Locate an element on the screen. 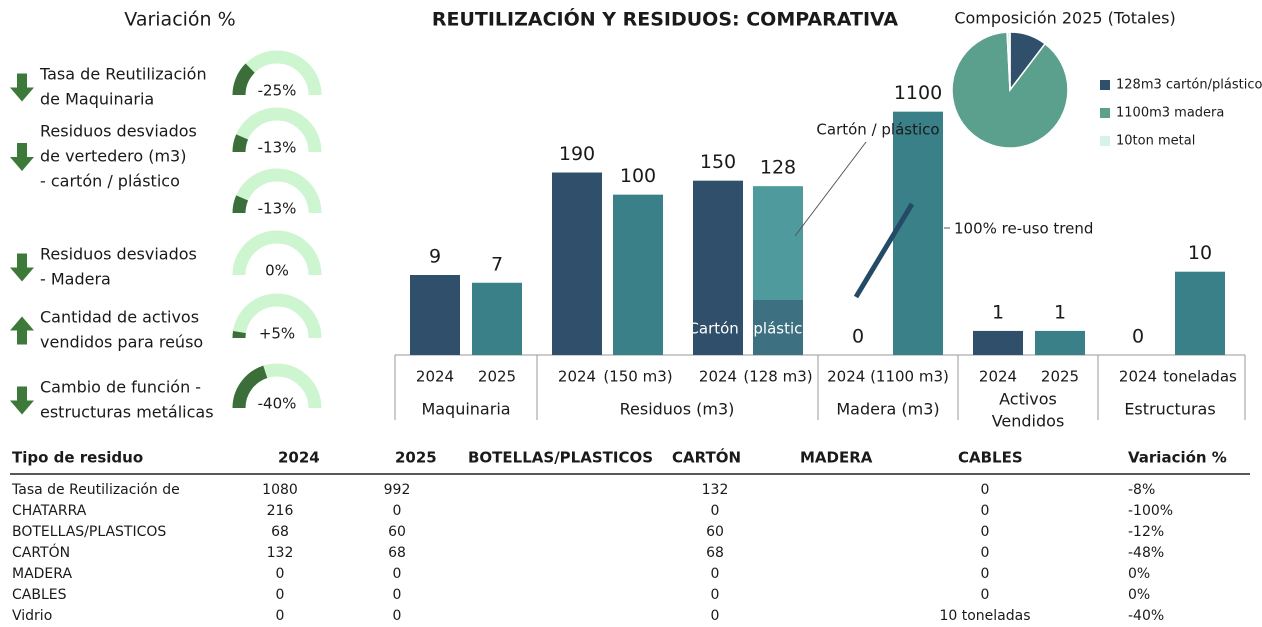 This screenshot has width=1262, height=627. table-cell: CARTÓN is located at coordinates (41, 552).